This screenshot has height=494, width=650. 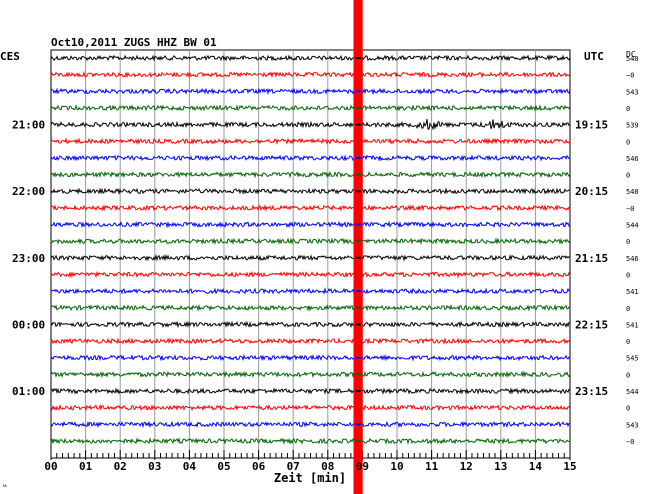 What do you see at coordinates (5, 486) in the screenshot?
I see `corner-mark: ㅆ` at bounding box center [5, 486].